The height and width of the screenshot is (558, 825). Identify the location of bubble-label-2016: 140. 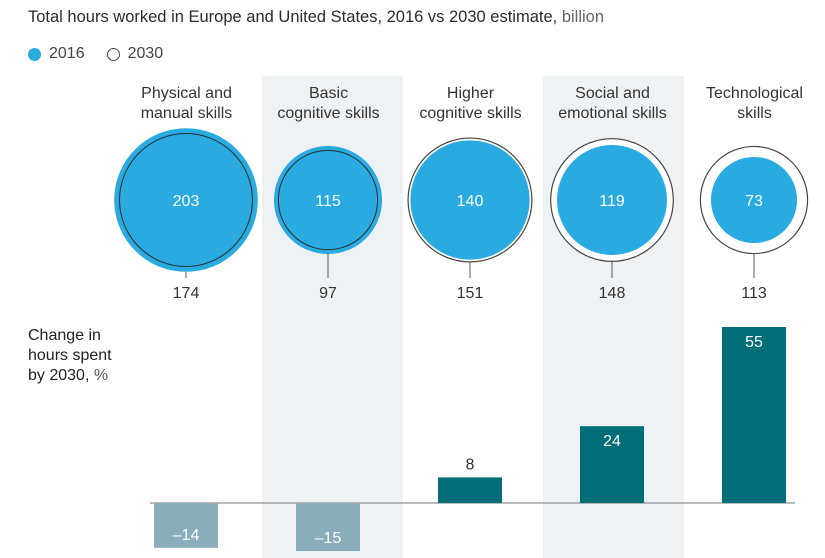
(470, 201).